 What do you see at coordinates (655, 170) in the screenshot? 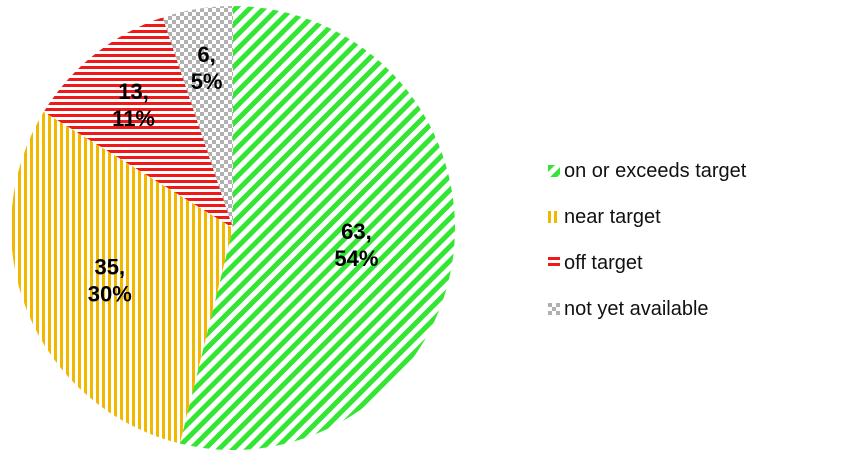
I see `legend-label-on-target: on or exceeds target` at bounding box center [655, 170].